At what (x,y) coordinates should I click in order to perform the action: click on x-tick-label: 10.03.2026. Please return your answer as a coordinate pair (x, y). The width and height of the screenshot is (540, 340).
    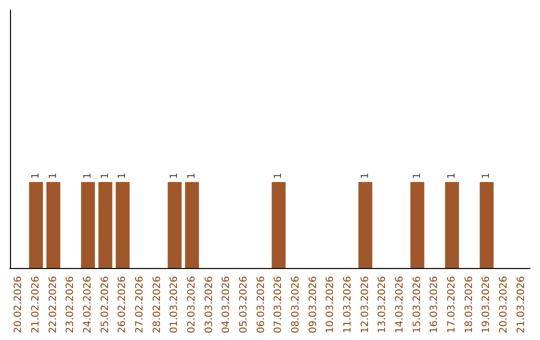
    Looking at the image, I should click on (330, 305).